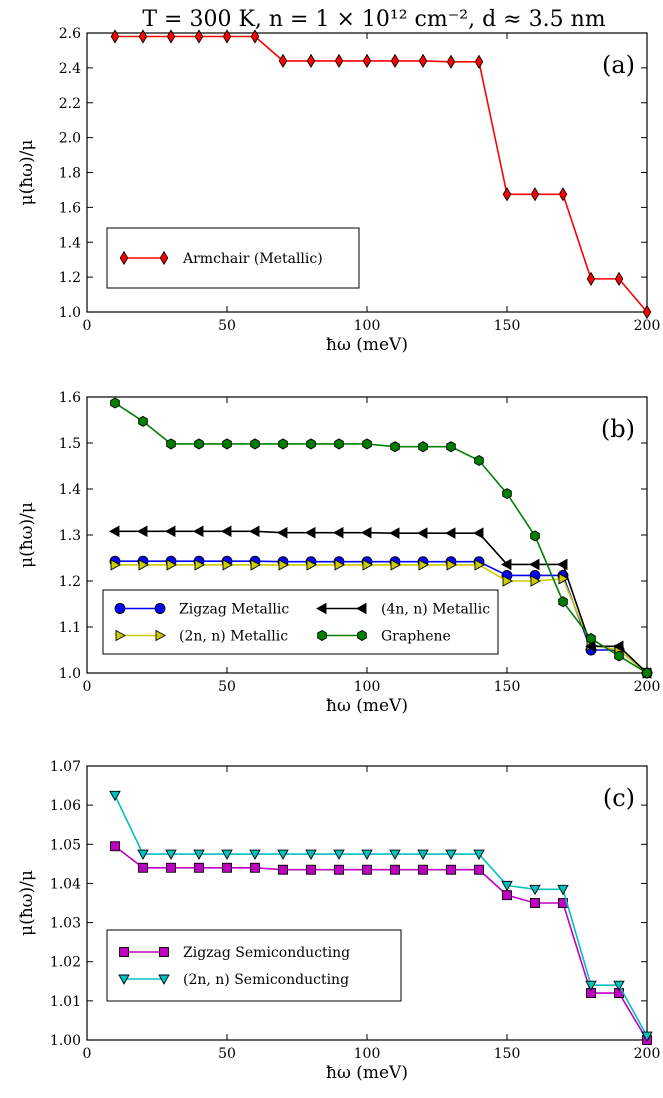 This screenshot has height=1098, width=663. I want to click on legend-label: Armchair (Metallic), so click(252, 259).